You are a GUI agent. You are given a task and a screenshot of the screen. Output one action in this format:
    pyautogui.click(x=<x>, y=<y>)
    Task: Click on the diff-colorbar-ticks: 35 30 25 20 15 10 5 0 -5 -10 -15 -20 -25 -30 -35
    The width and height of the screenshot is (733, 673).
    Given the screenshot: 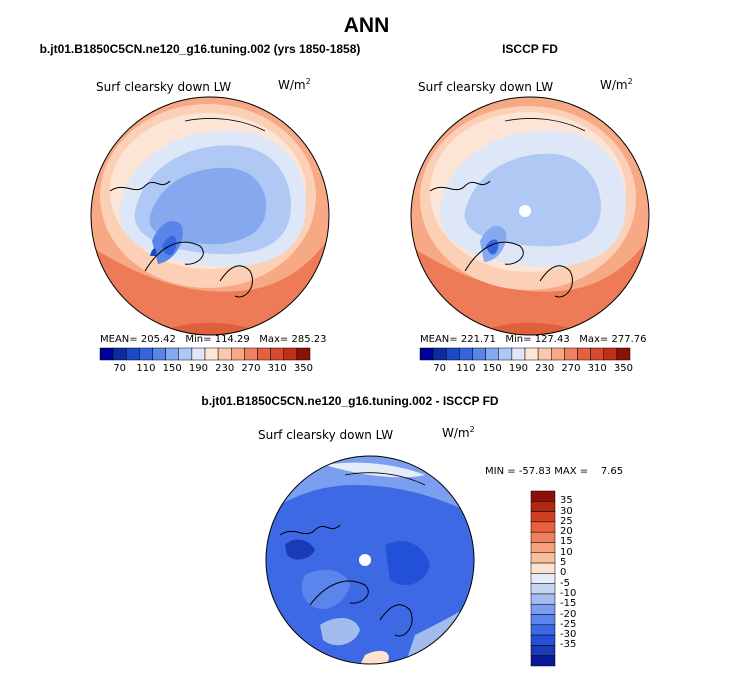 What is the action you would take?
    pyautogui.click(x=580, y=578)
    